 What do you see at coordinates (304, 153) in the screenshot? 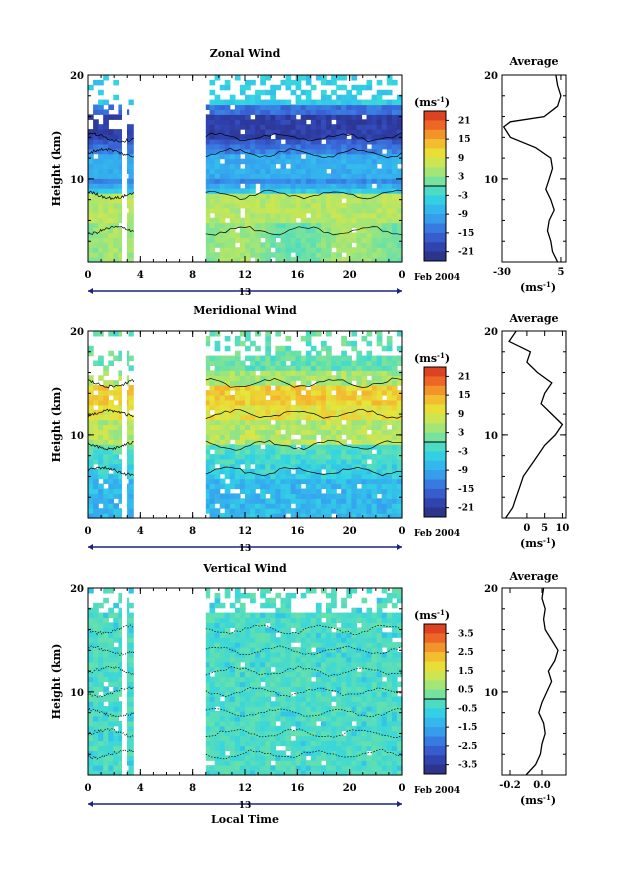
I see `contour-line` at bounding box center [304, 153].